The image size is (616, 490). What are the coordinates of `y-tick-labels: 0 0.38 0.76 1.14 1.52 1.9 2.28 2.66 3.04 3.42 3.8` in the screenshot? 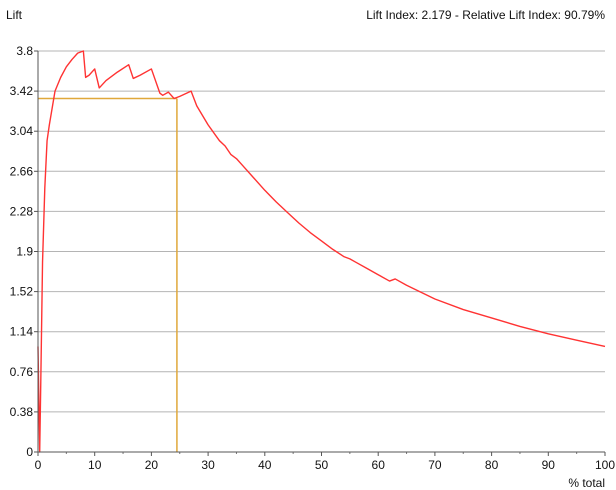 It's located at (22, 251).